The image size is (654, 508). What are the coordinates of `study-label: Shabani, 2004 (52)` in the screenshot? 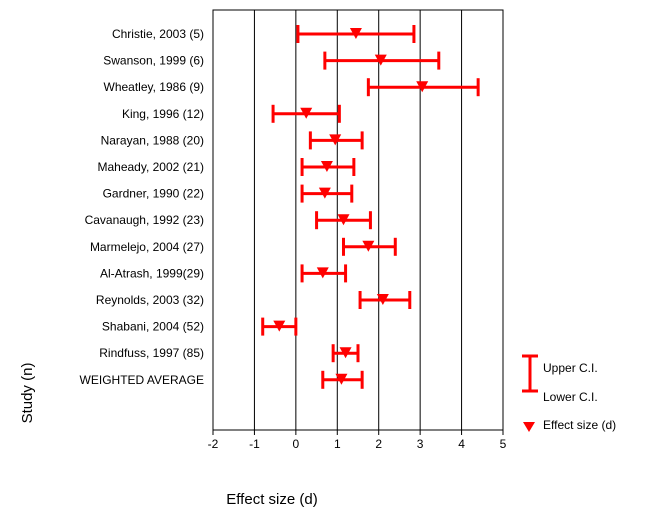 It's located at (153, 327).